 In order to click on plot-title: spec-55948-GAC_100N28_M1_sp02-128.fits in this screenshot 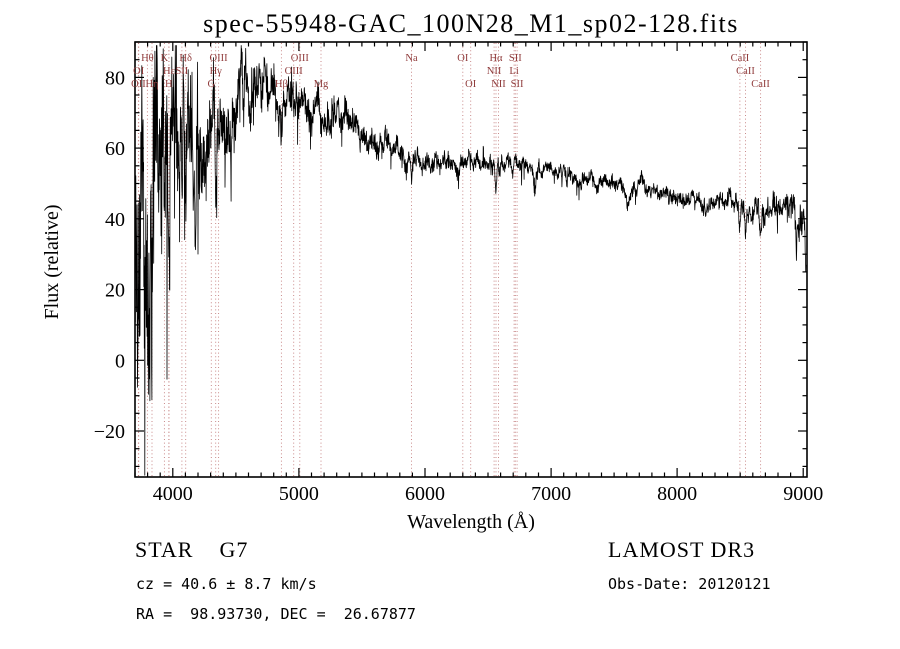, I will do `click(471, 23)`.